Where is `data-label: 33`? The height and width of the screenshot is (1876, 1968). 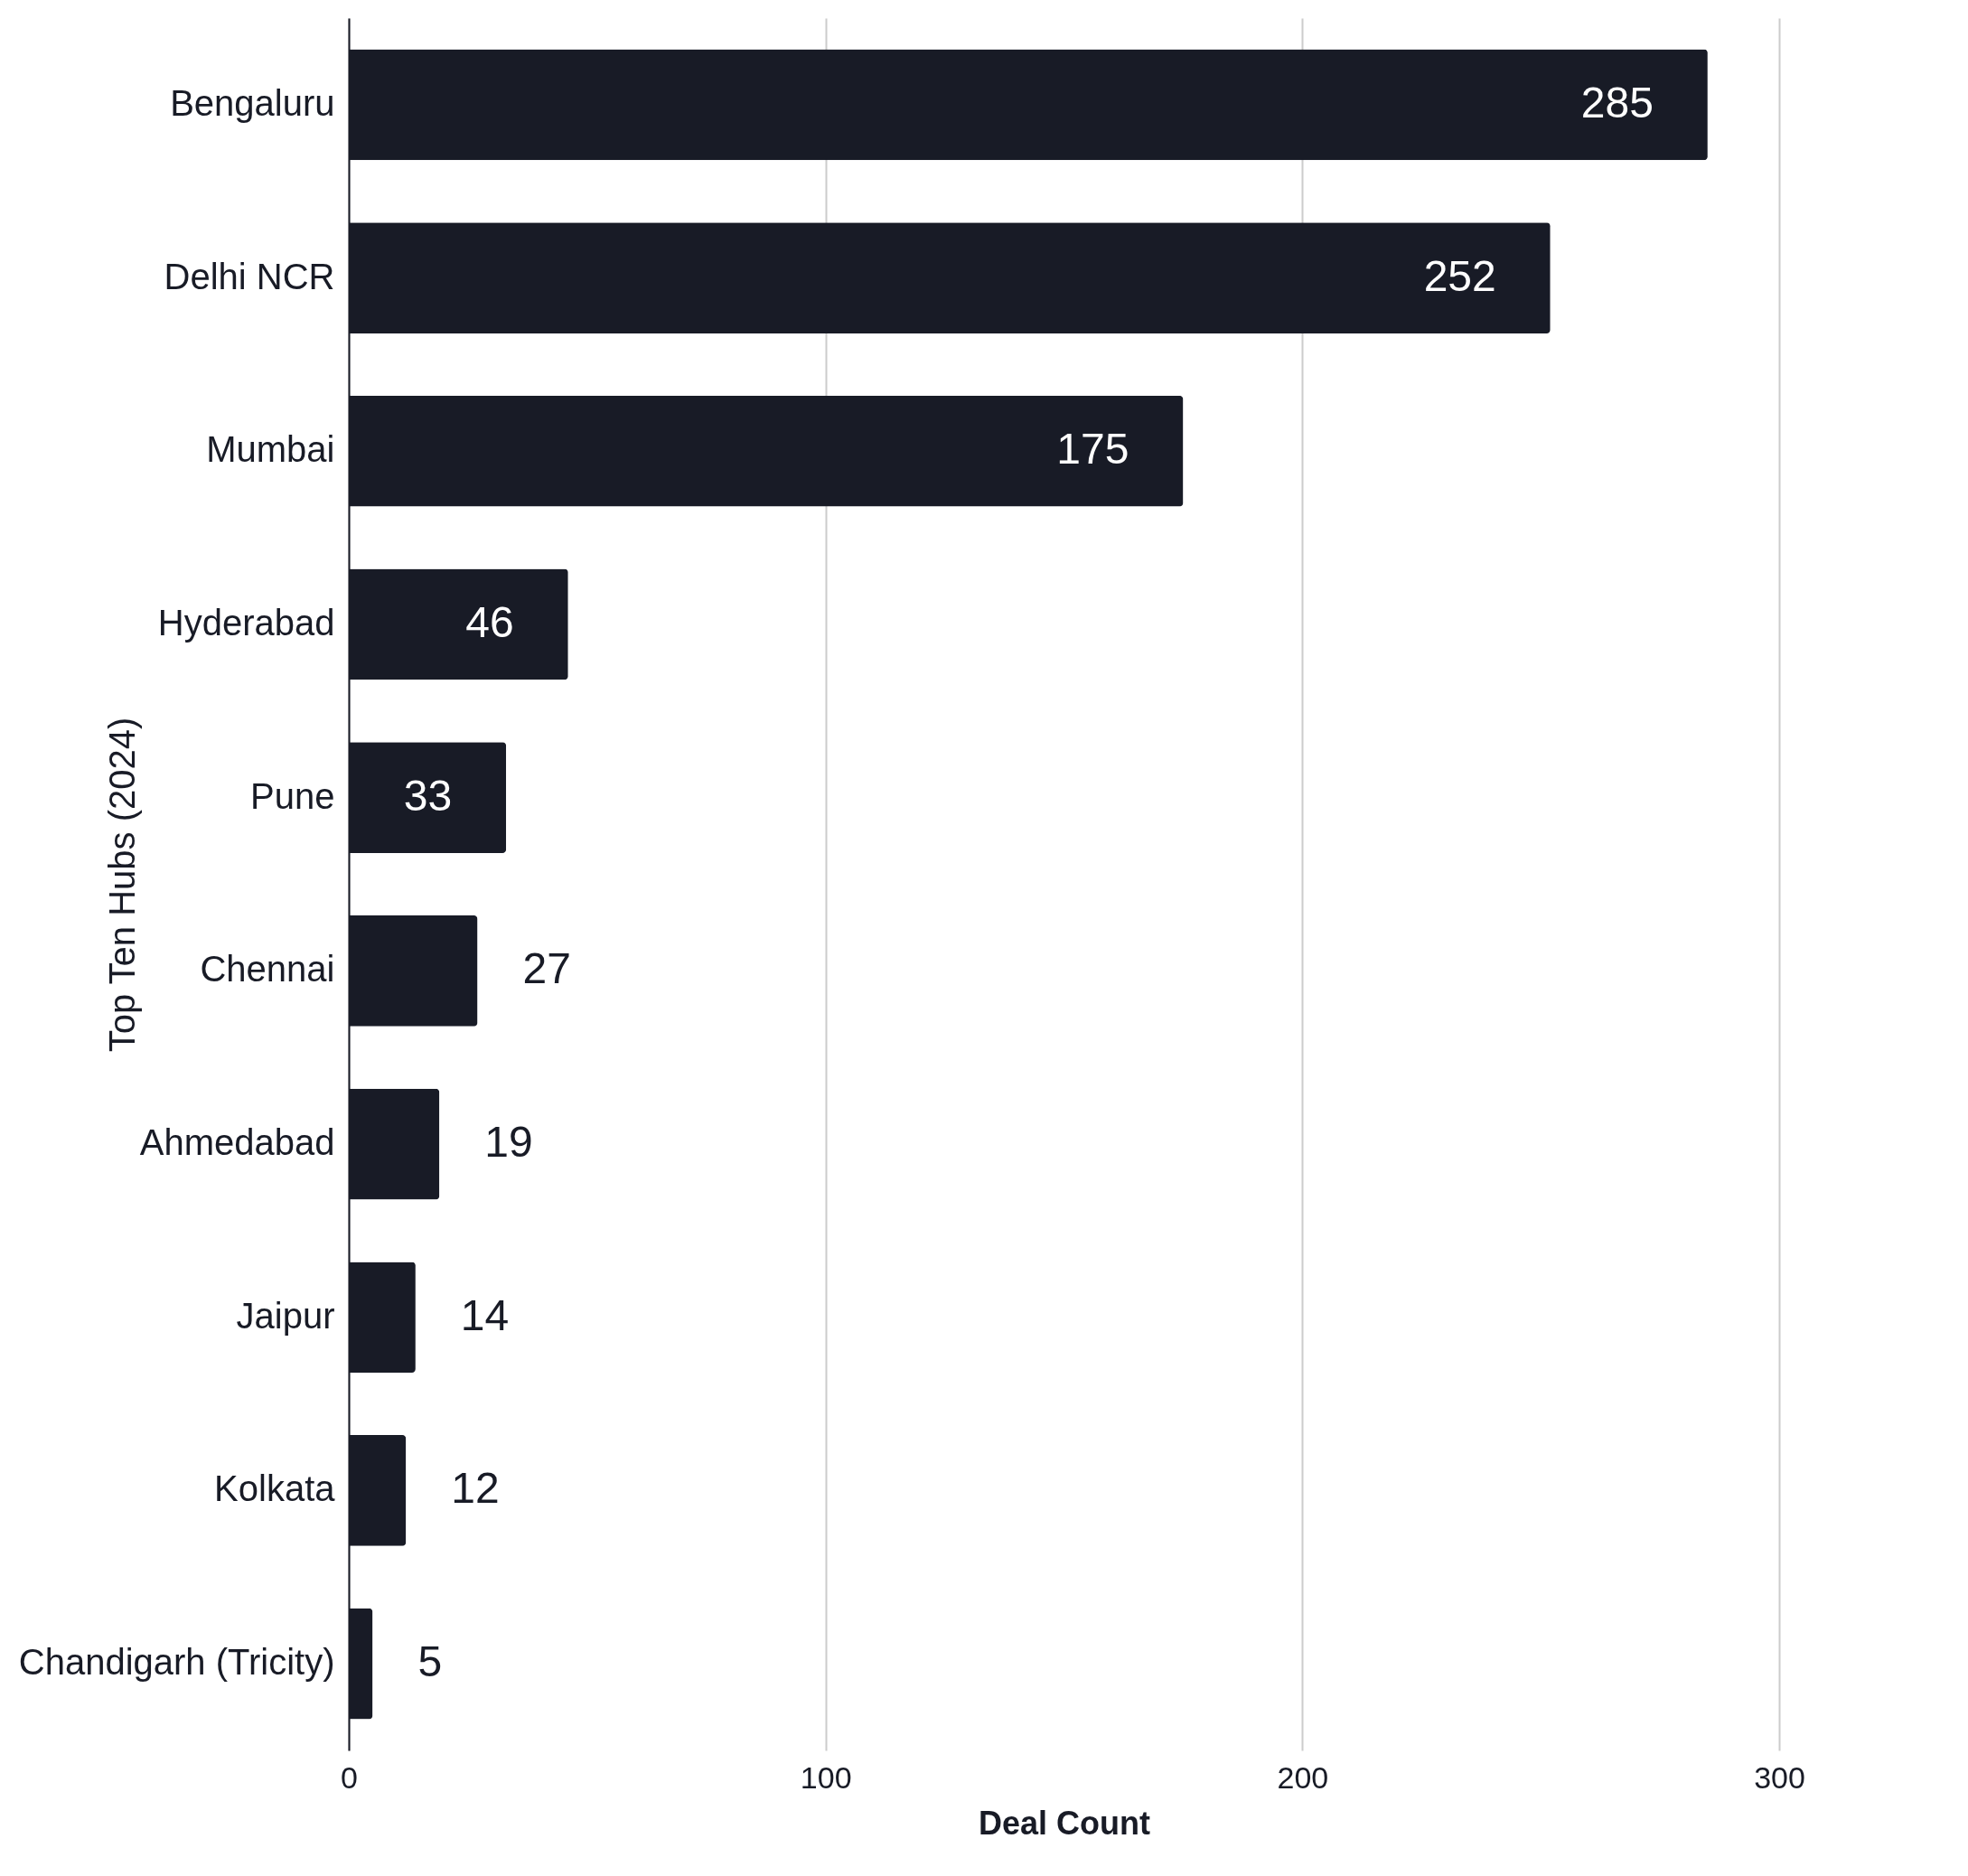
data-label: 33 is located at coordinates (428, 795).